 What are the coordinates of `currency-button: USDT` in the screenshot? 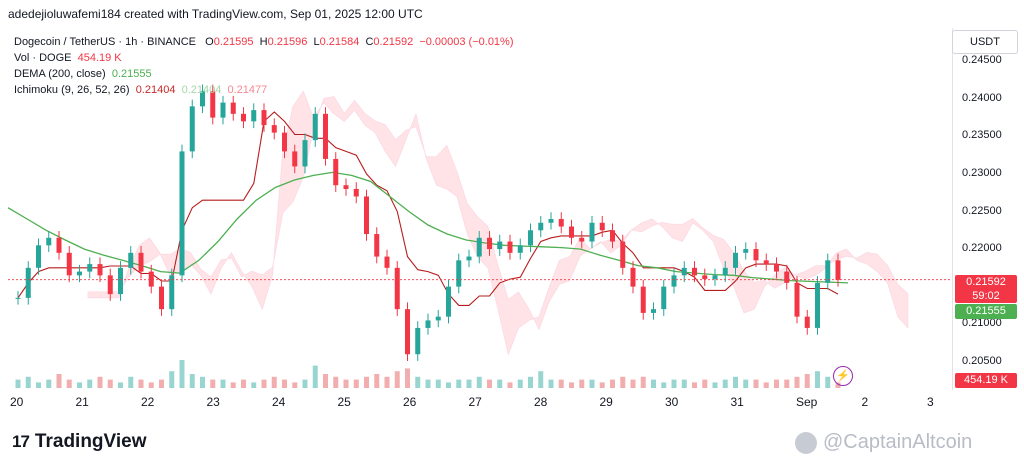 It's located at (985, 42).